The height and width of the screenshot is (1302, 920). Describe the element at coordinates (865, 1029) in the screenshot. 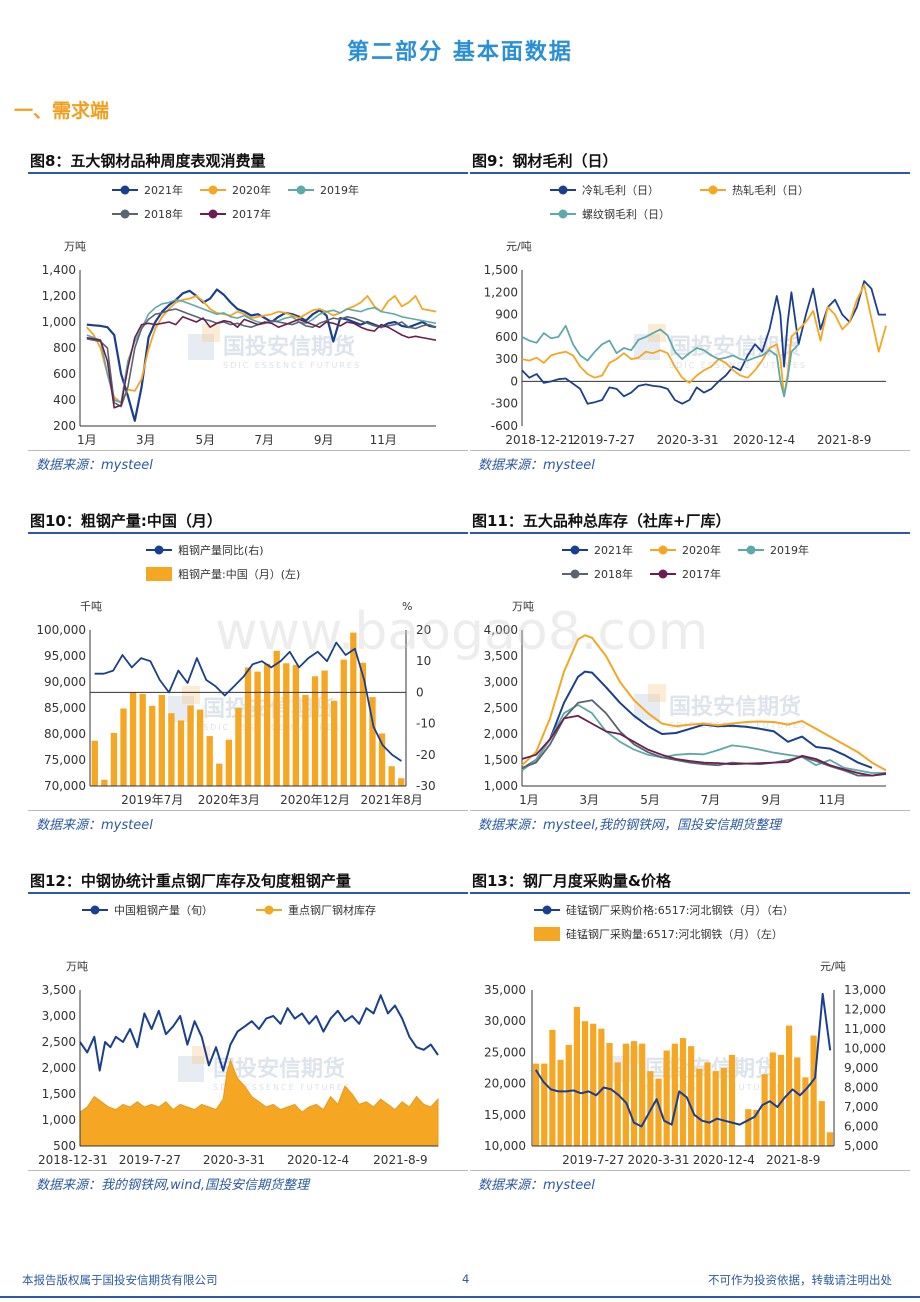

I see `c13-right-tick-6: 11,000` at that location.